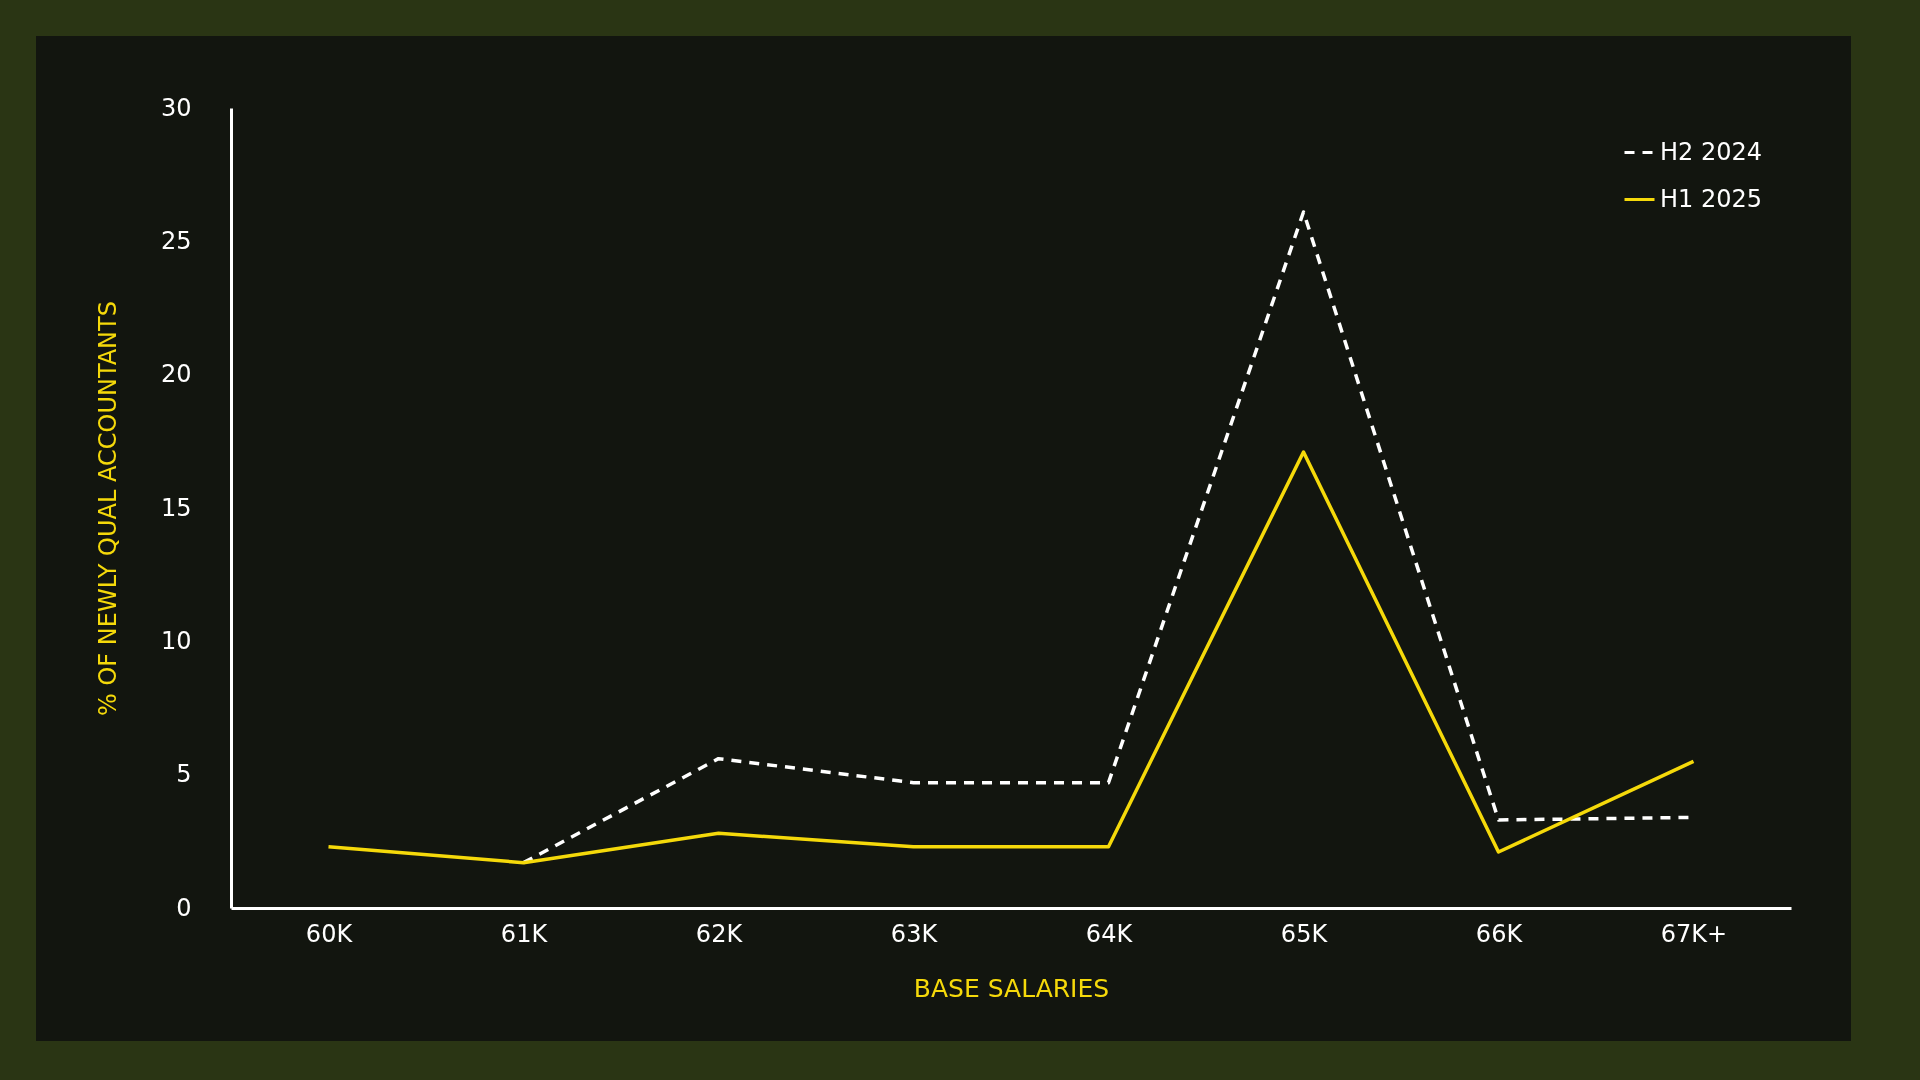 The image size is (1920, 1080). I want to click on y-tick-label: 0, so click(184, 907).